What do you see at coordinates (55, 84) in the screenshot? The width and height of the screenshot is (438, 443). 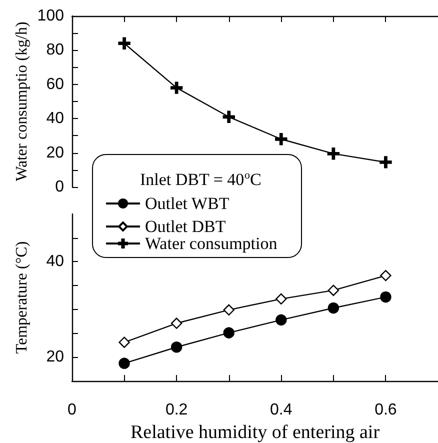 I see `y-tick-label: 60` at bounding box center [55, 84].